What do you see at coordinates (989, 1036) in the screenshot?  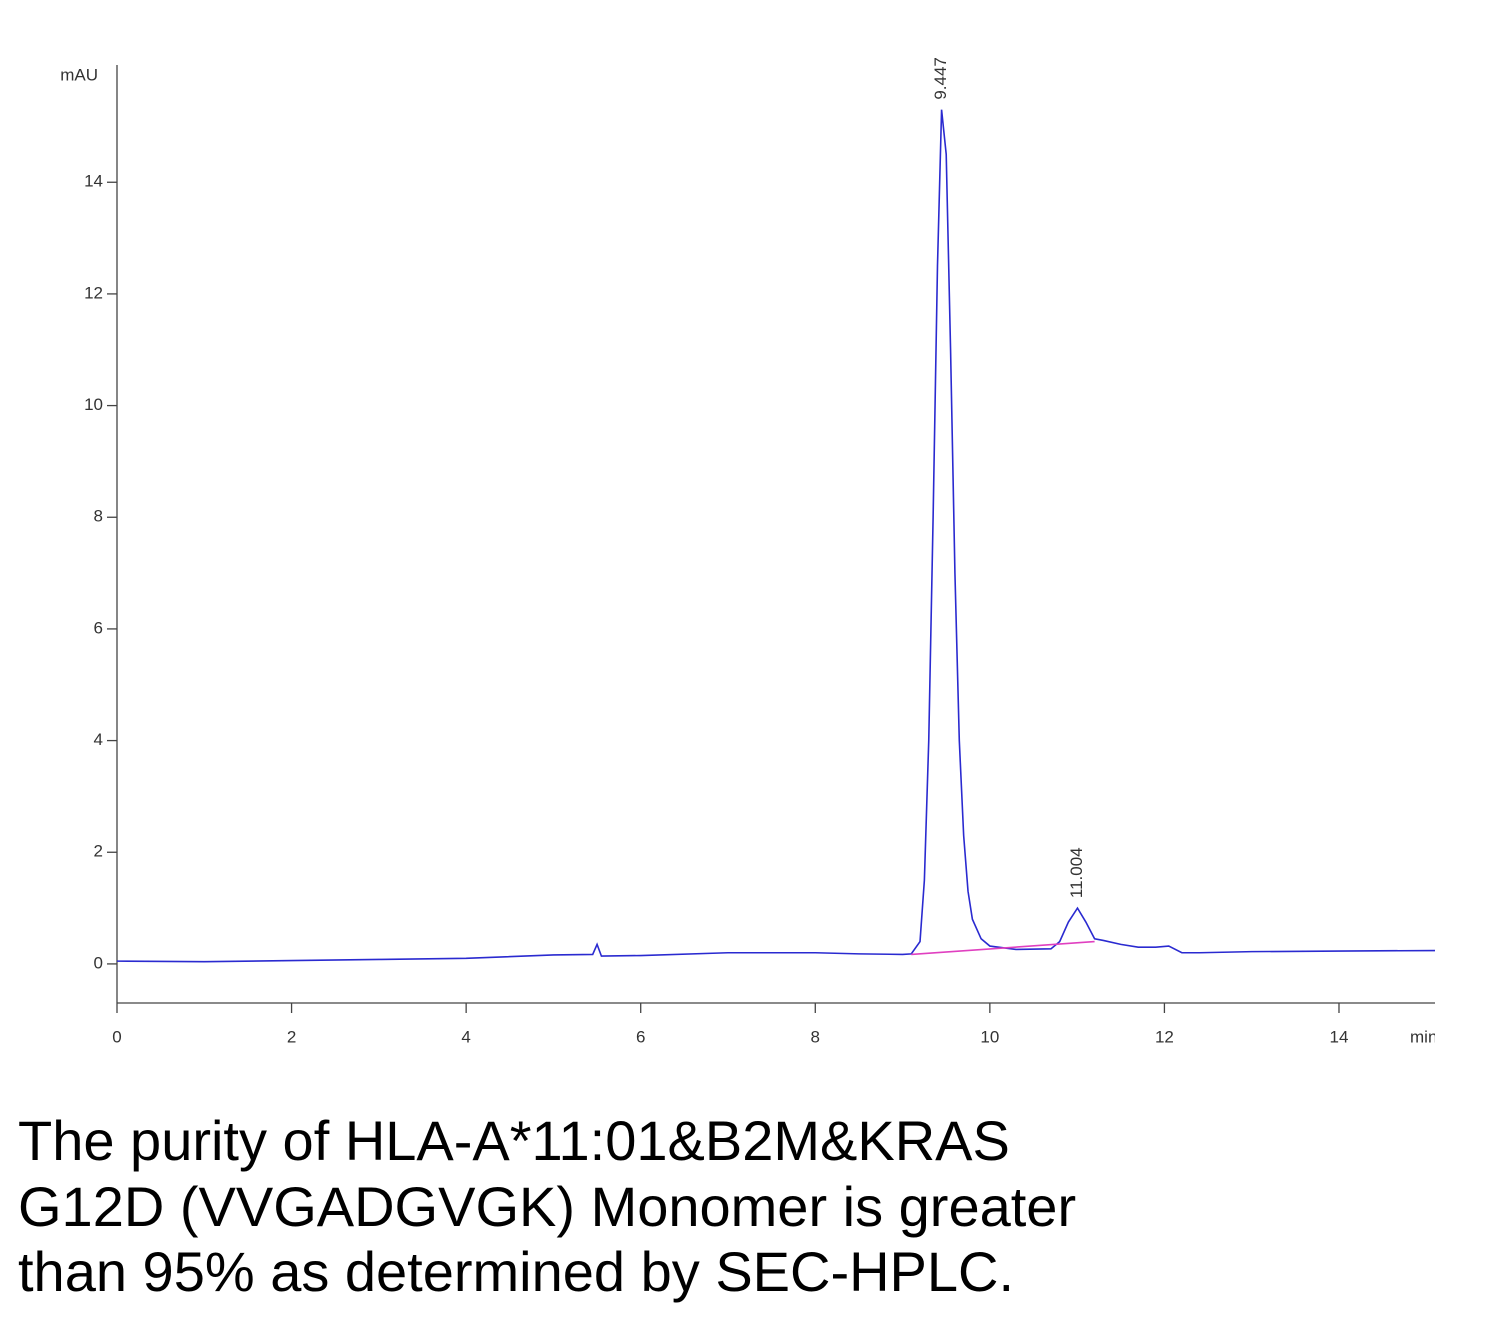 I see `x-tick-label: 10` at bounding box center [989, 1036].